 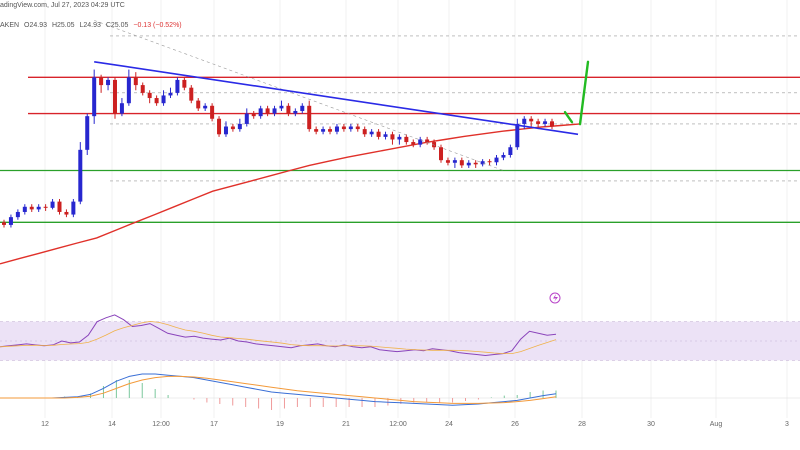 What do you see at coordinates (63, 25) in the screenshot?
I see `header-high: H25.05` at bounding box center [63, 25].